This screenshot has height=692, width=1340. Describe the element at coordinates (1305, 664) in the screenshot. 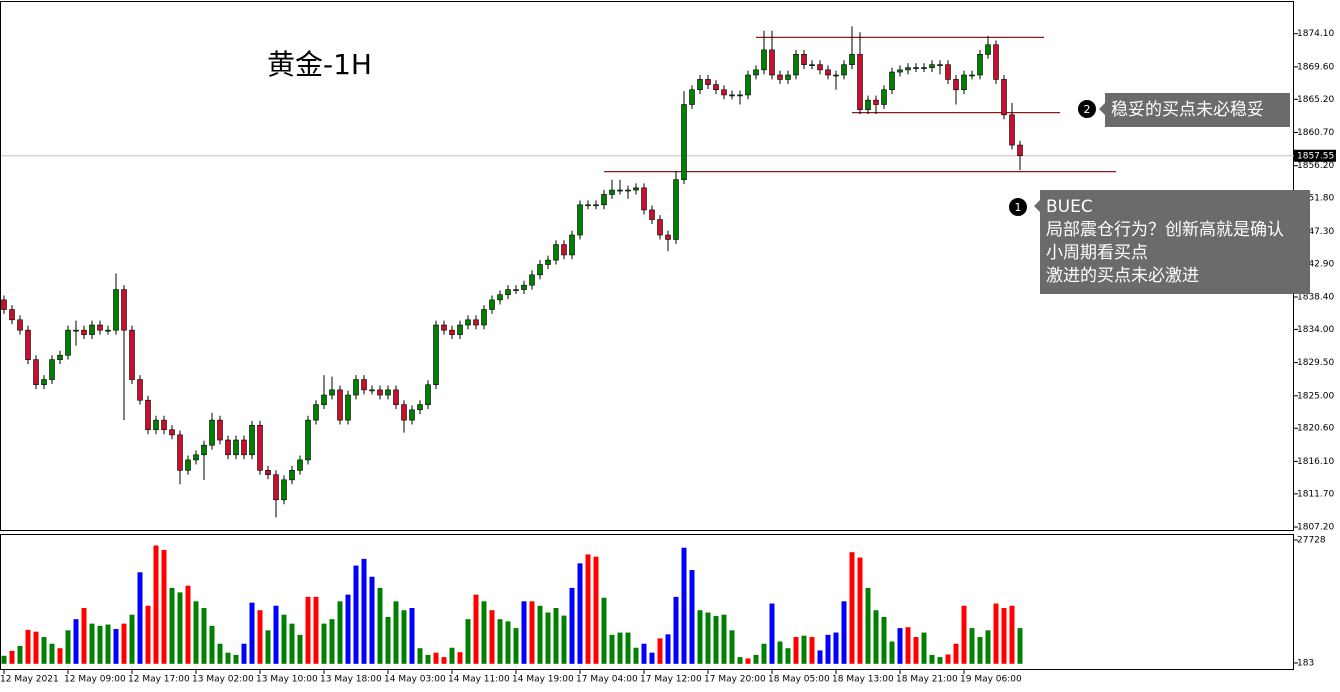

I see `volume-tick-label: 183` at that location.